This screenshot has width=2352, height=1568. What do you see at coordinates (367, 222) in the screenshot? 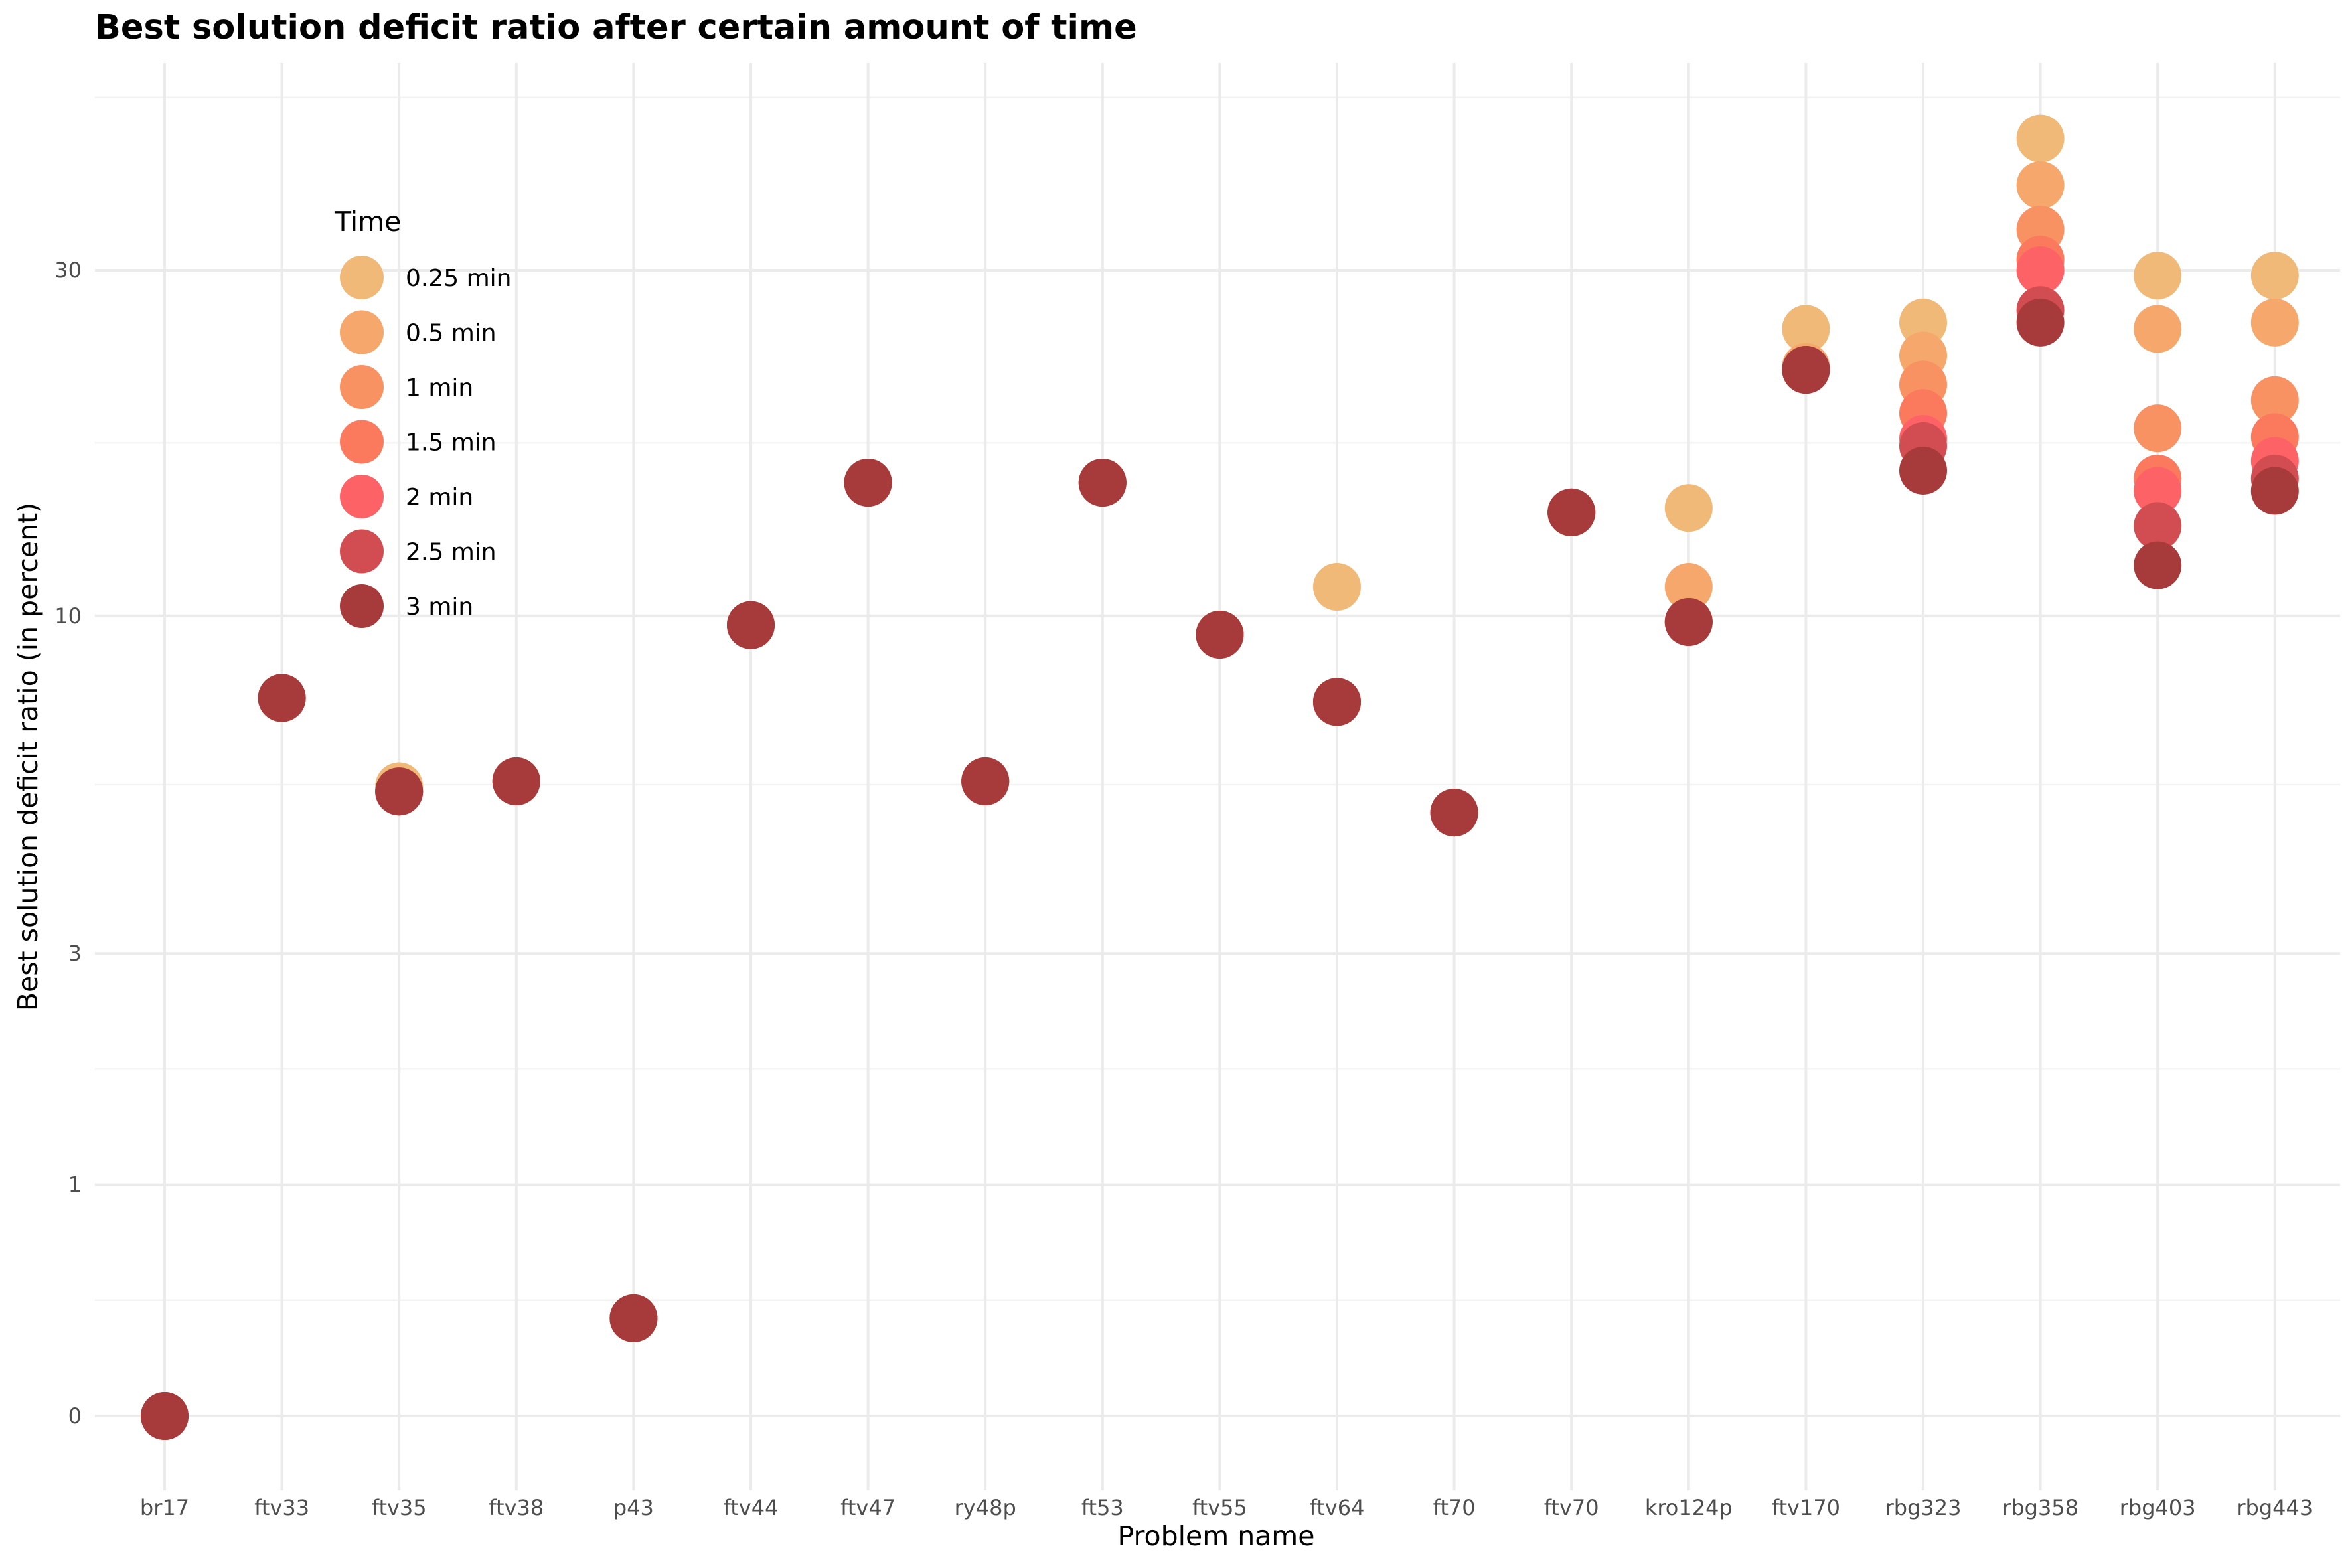
I see `legend-title: Time` at bounding box center [367, 222].